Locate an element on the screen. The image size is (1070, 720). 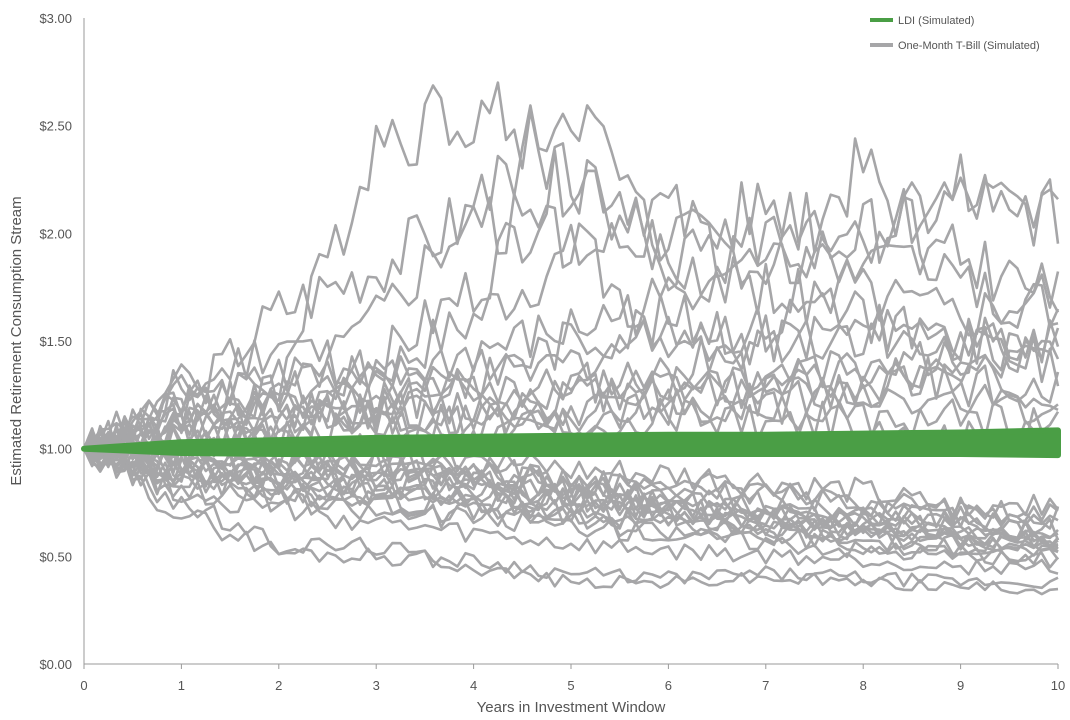
y-tick-label: $1.50 is located at coordinates (55, 341).